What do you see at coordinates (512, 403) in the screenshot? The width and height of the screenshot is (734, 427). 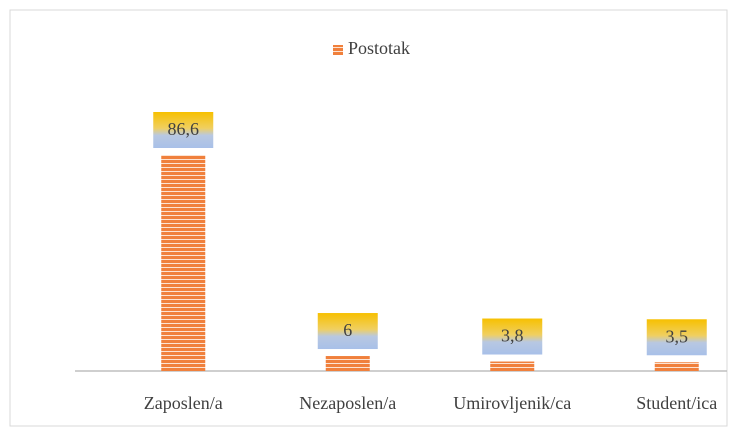 I see `x-tick-label: Umirovljenik/ca` at bounding box center [512, 403].